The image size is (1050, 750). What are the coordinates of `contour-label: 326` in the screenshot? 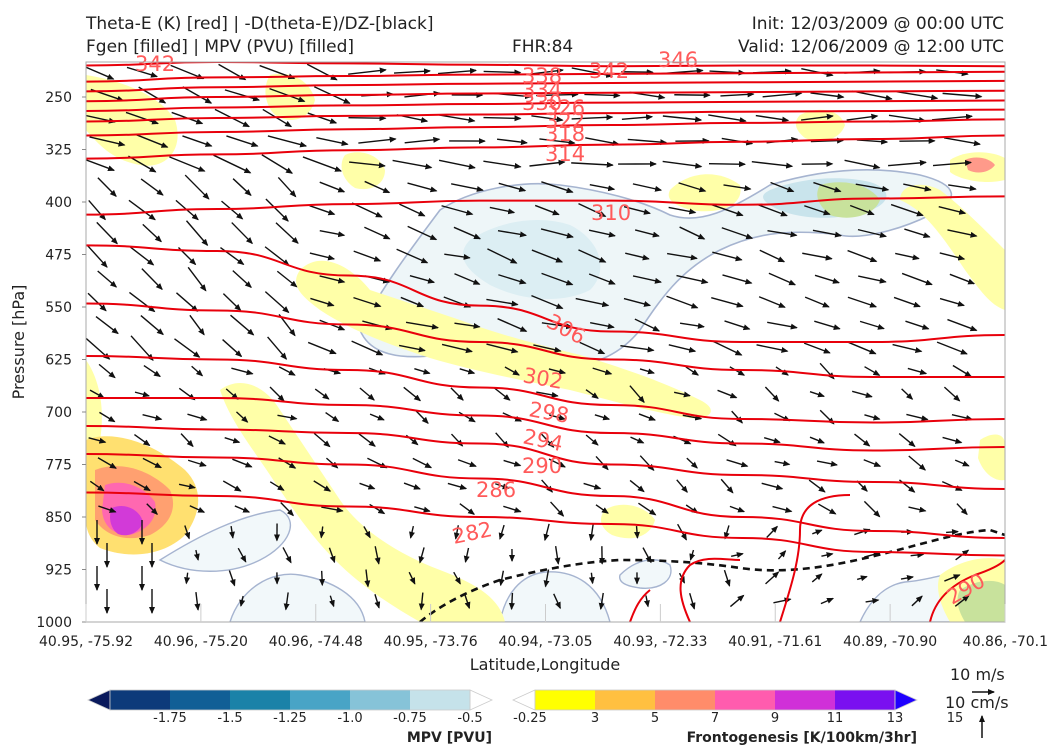 It's located at (565, 108).